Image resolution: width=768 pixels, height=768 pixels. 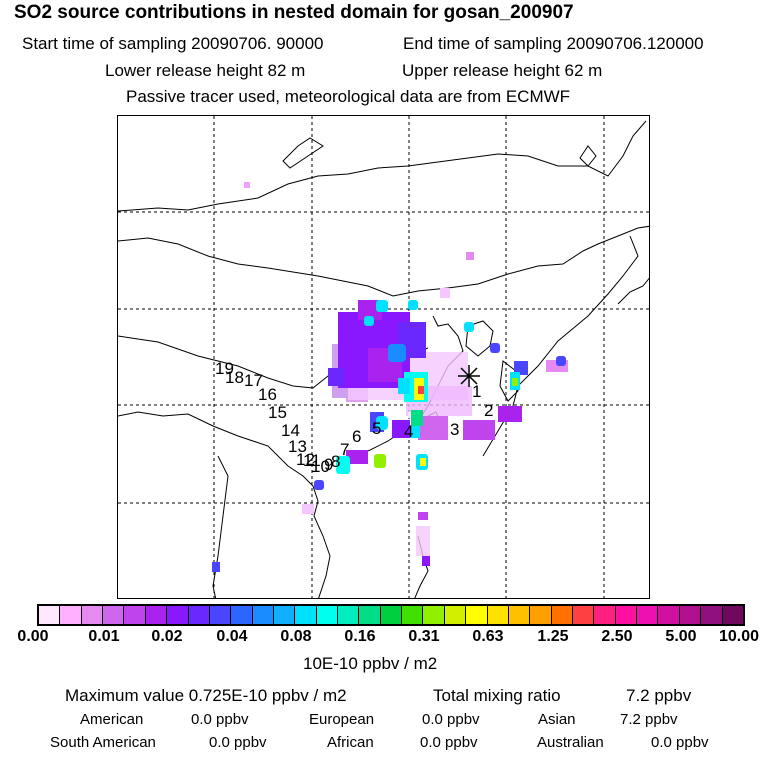 What do you see at coordinates (497, 695) in the screenshot?
I see `total-mixing-label: Total mixing ratio` at bounding box center [497, 695].